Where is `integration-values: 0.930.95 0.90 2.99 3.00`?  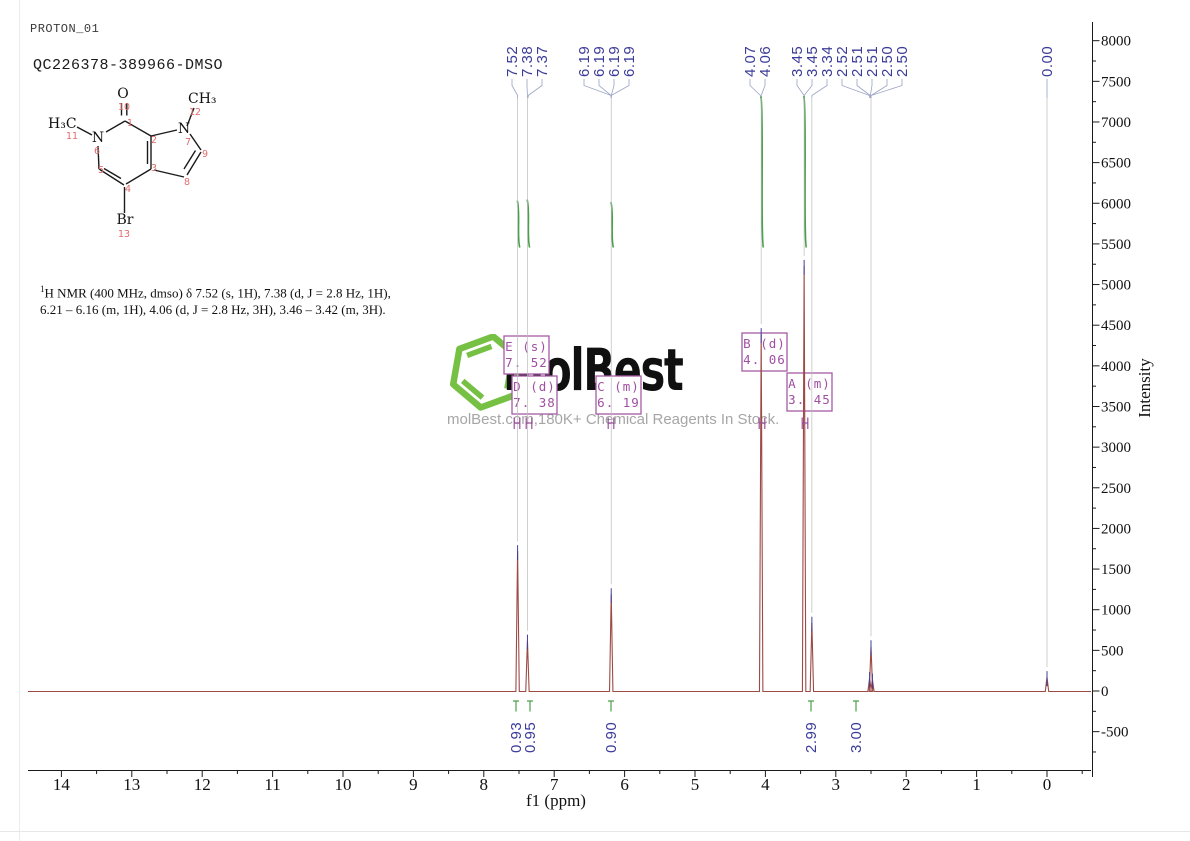 integration-values: 0.930.95 0.90 2.99 3.00 is located at coordinates (686, 726).